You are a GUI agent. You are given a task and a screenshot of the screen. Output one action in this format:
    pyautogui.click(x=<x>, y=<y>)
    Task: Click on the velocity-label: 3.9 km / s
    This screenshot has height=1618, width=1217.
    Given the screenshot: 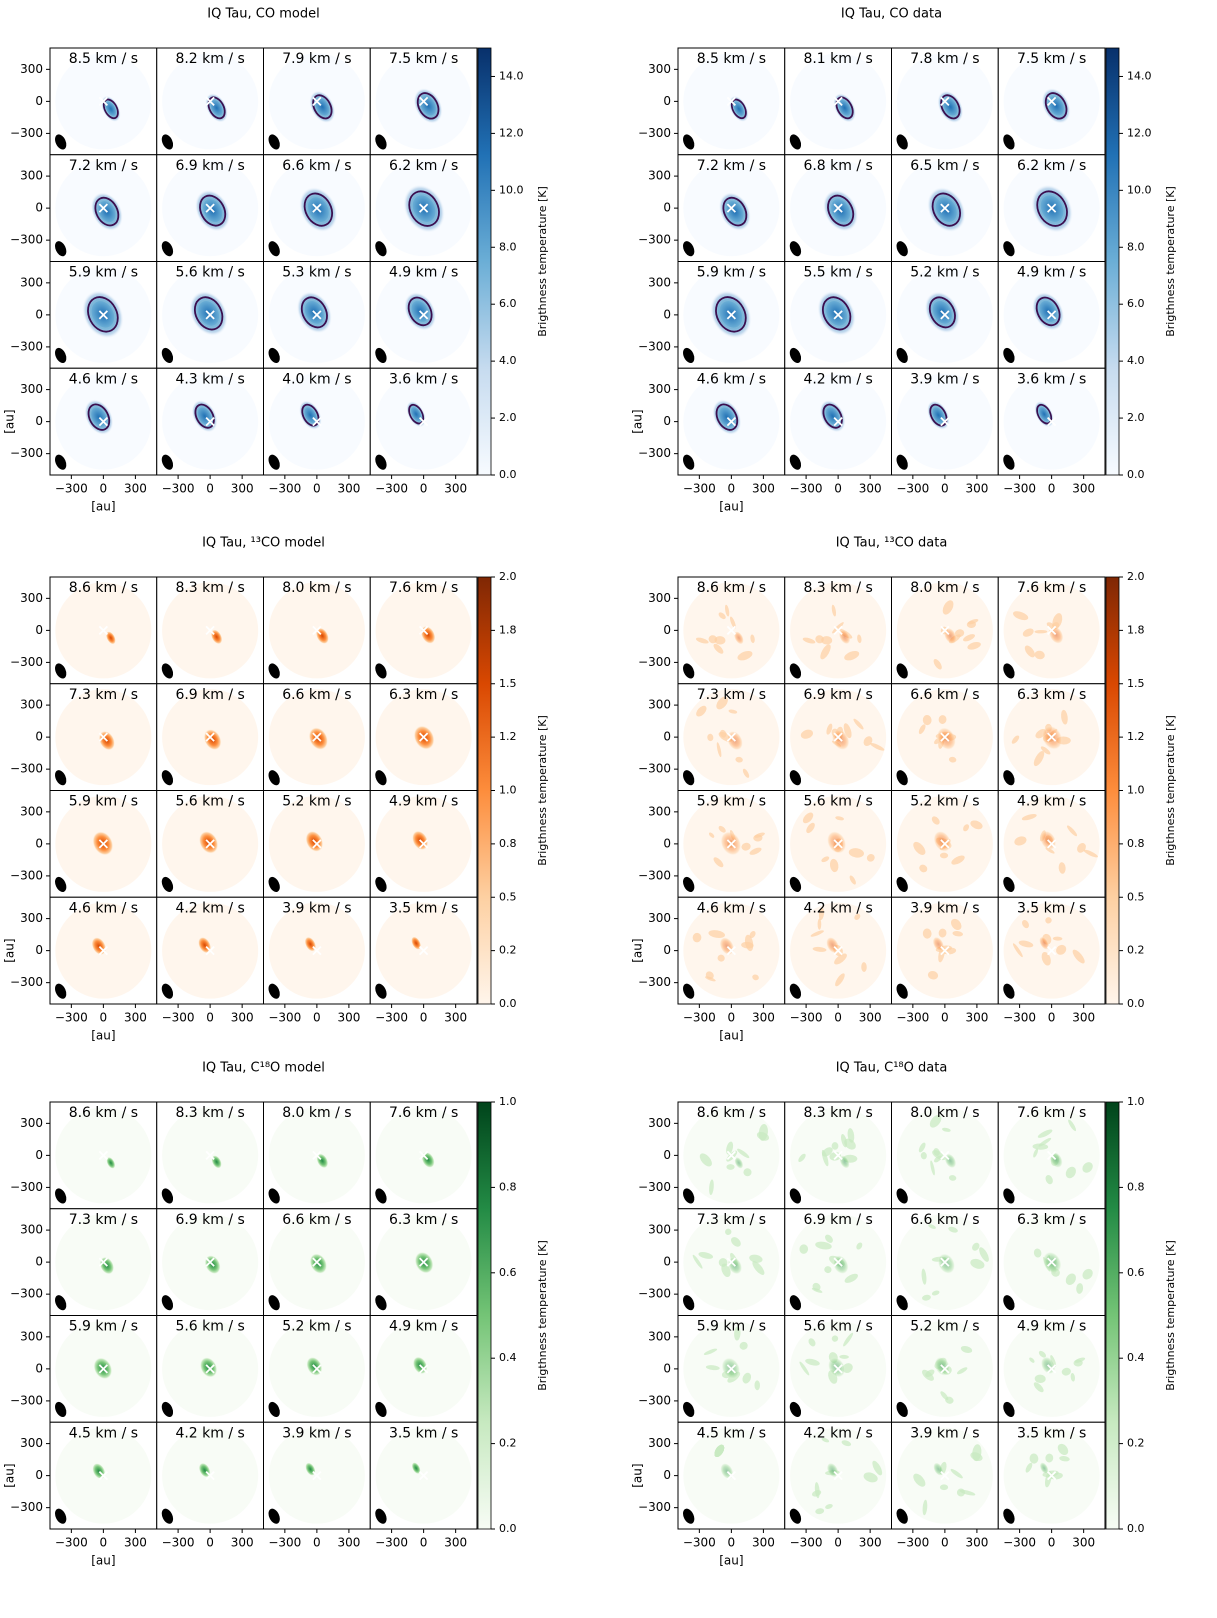 What is the action you would take?
    pyautogui.click(x=944, y=379)
    